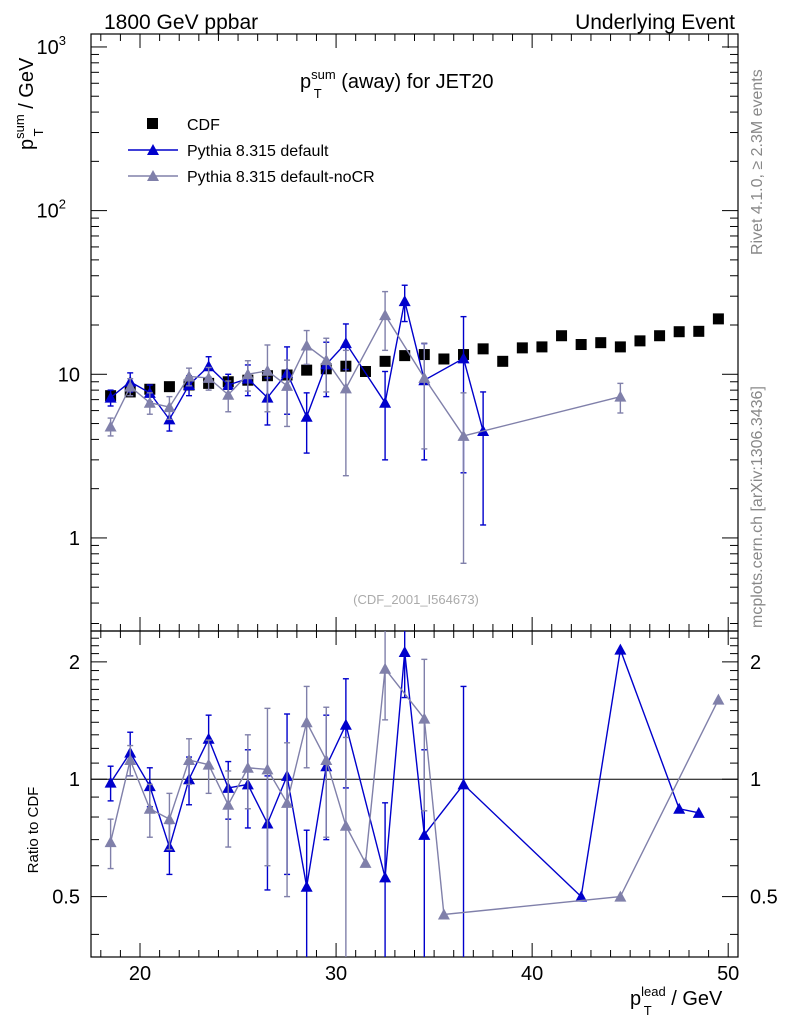 The image size is (786, 1024). What do you see at coordinates (648, 1010) in the screenshot?
I see `x-axis-label-sub: T` at bounding box center [648, 1010].